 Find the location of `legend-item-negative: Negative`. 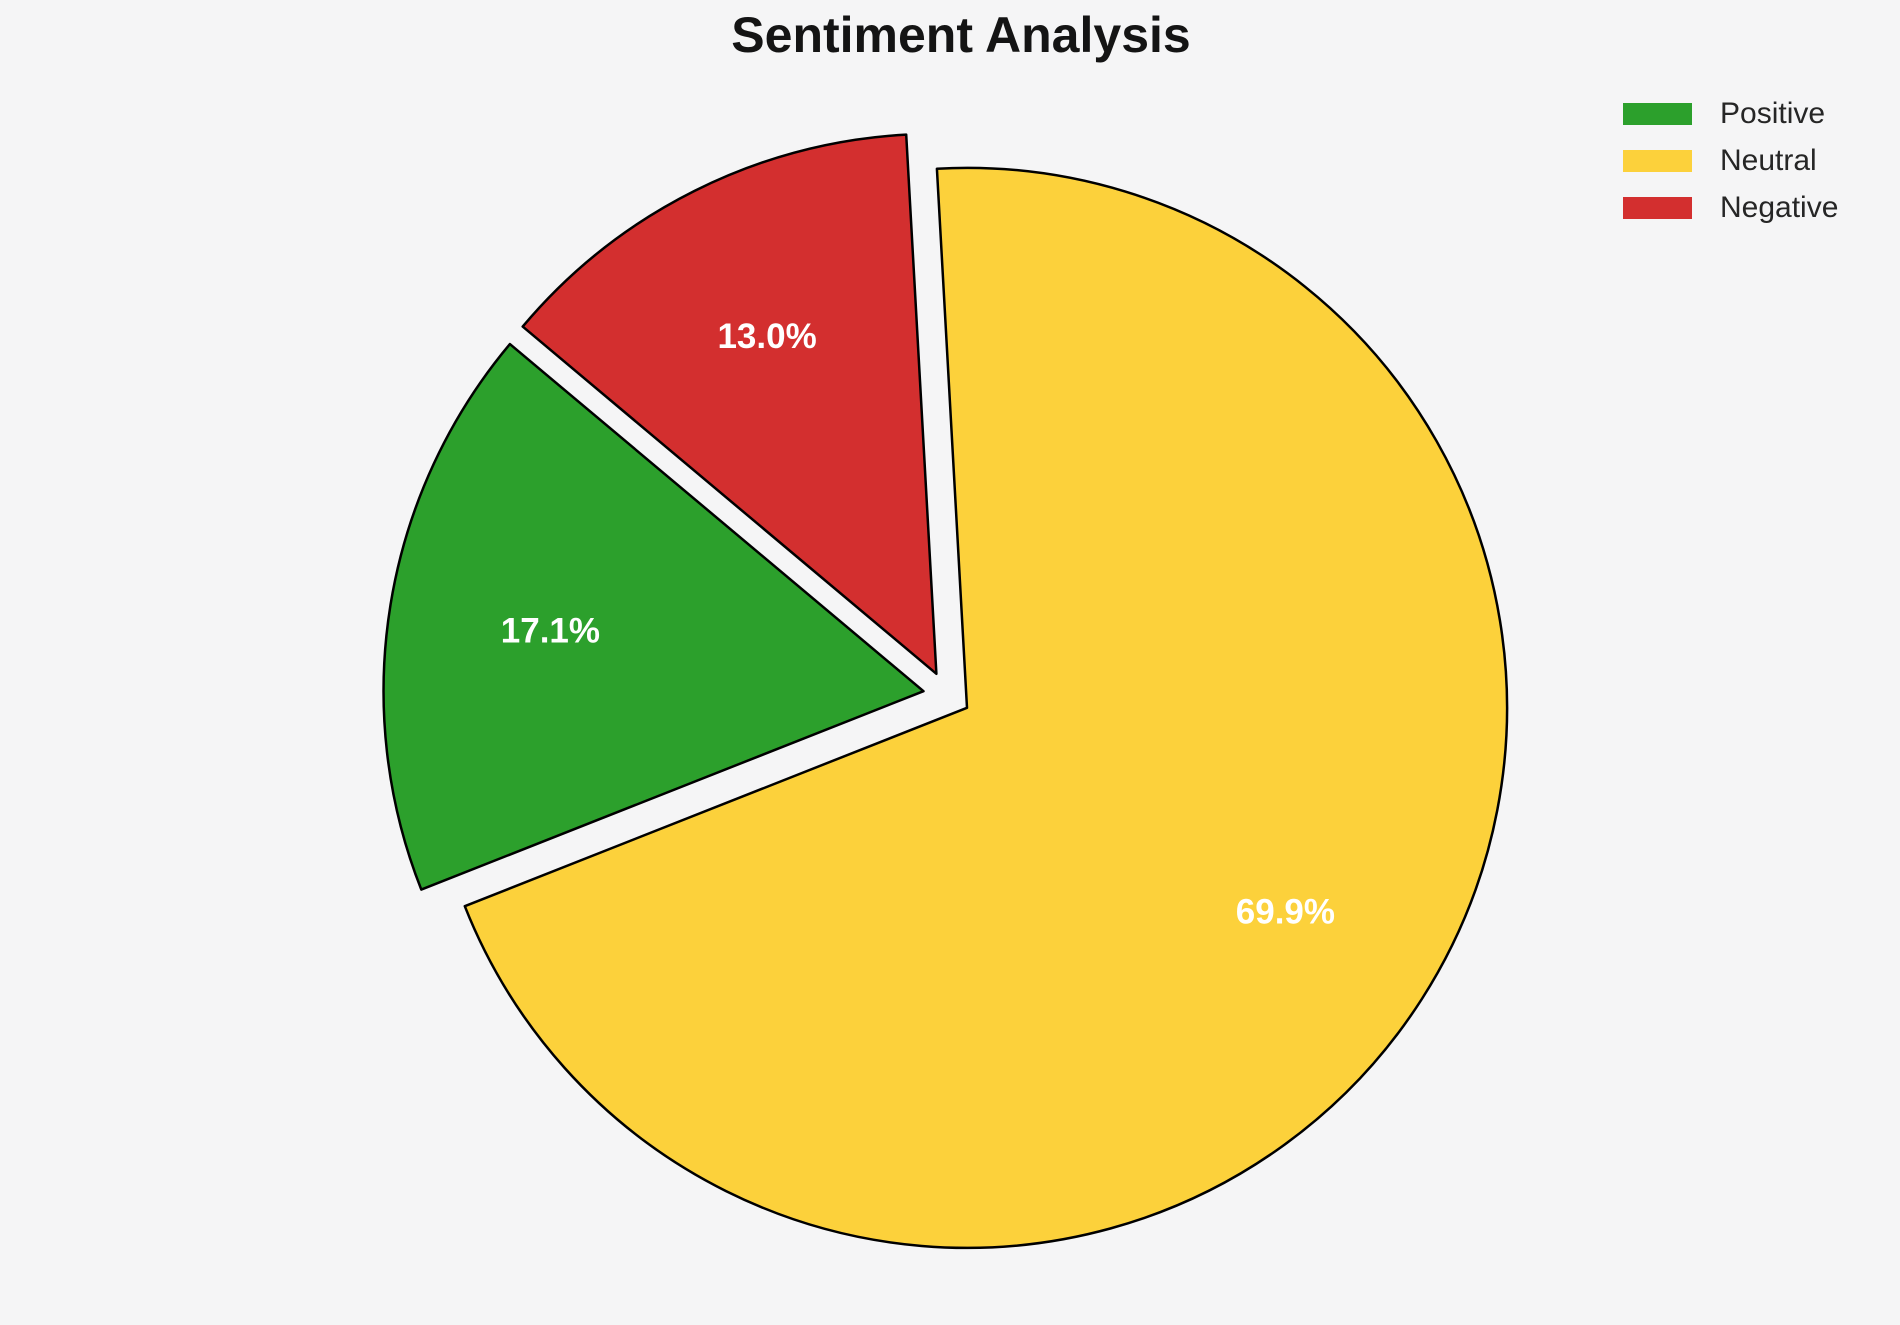

legend-item-negative: Negative is located at coordinates (1730, 208).